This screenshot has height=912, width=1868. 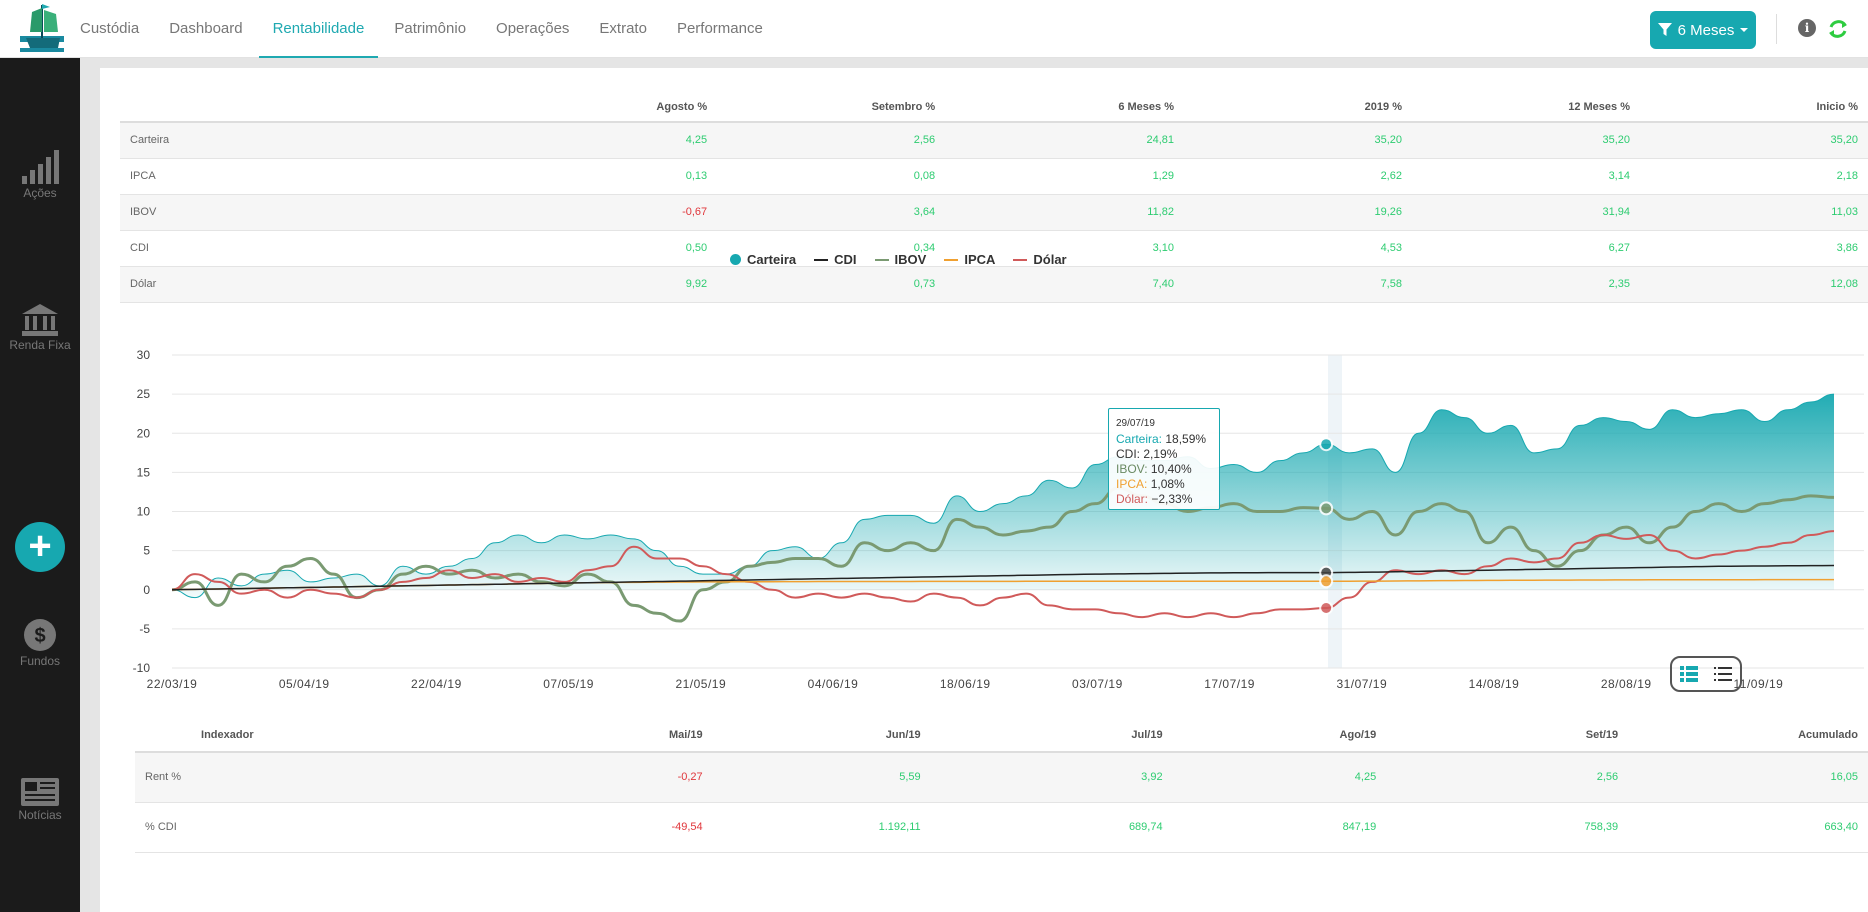 What do you see at coordinates (994, 284) in the screenshot?
I see `table-row: Dólar 9,92 0,73 7,40 7,58 2,35 12,08` at bounding box center [994, 284].